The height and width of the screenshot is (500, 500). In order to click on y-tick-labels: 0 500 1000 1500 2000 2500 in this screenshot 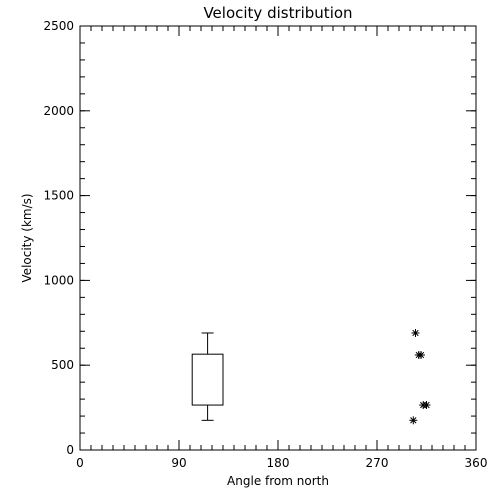, I will do `click(58, 238)`.